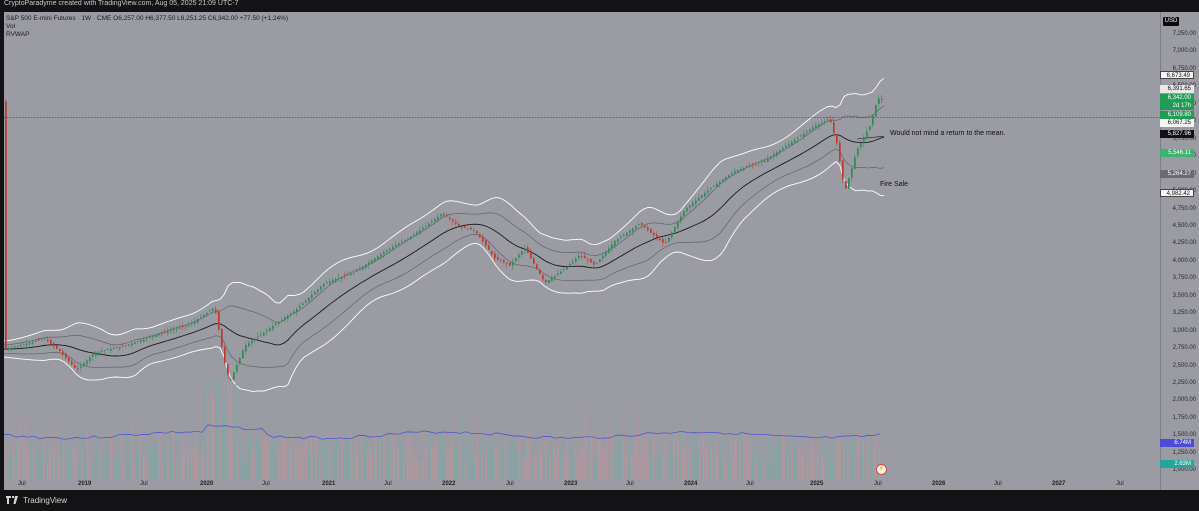 This screenshot has height=511, width=1199. I want to click on vol-legend: Vol, so click(11, 26).